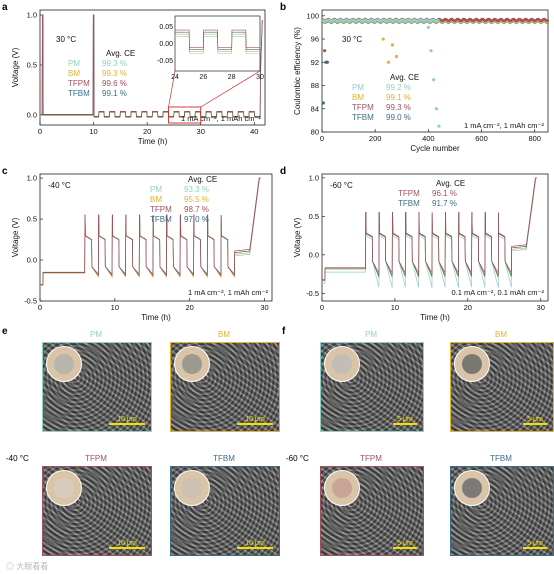 This screenshot has width=554, height=574. Describe the element at coordinates (312, 15) in the screenshot. I see `y-tick-label: 100` at that location.